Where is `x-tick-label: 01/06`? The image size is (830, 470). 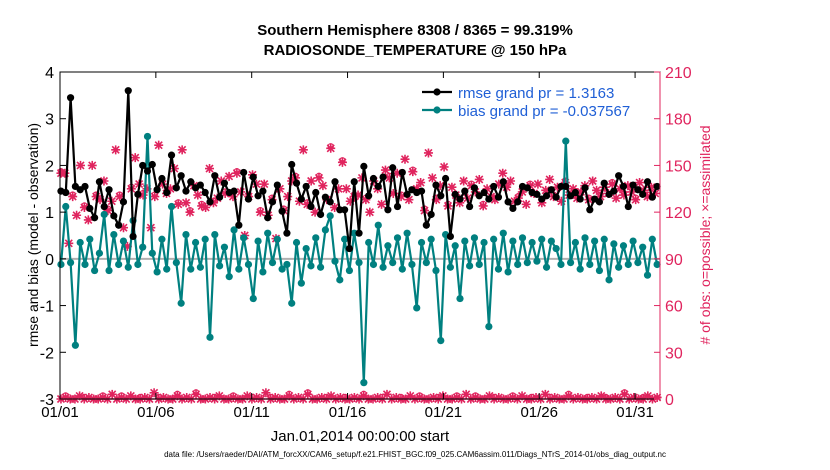 x-tick-label: 01/06 is located at coordinates (156, 412).